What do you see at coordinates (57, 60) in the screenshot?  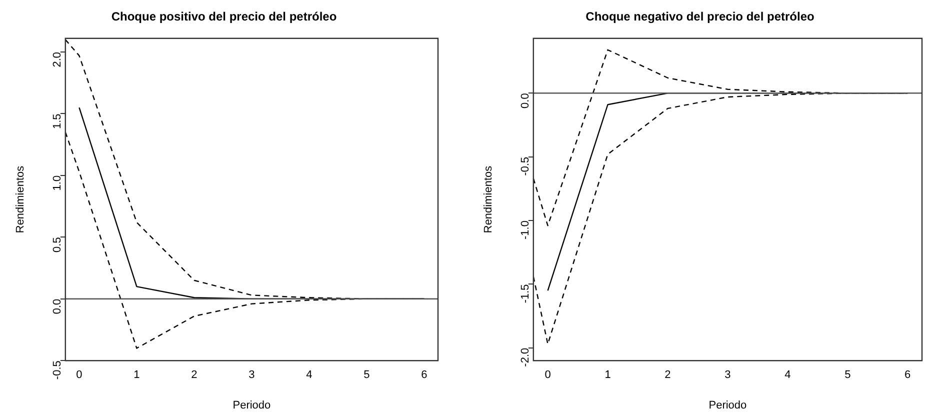 I see `y-tick-label: 2.0` at bounding box center [57, 60].